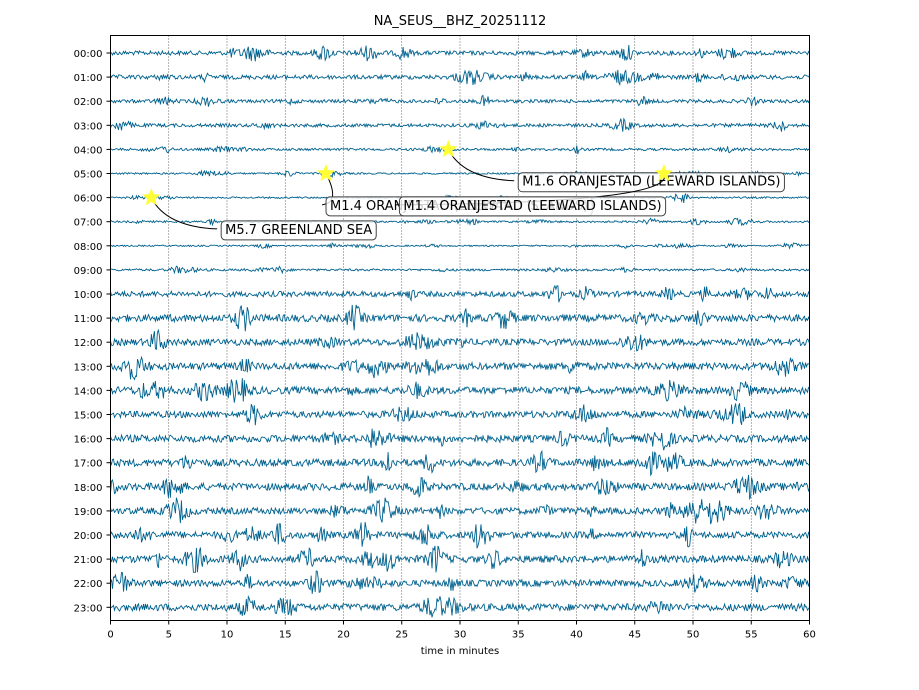 The image size is (919, 690). I want to click on x-tick-label-60: 60, so click(809, 635).